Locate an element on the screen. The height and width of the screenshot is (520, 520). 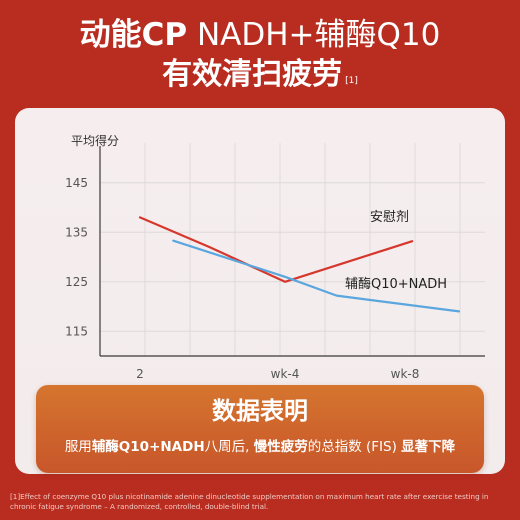
summary-text-part: 辅酶Q10+NADH is located at coordinates (148, 447).